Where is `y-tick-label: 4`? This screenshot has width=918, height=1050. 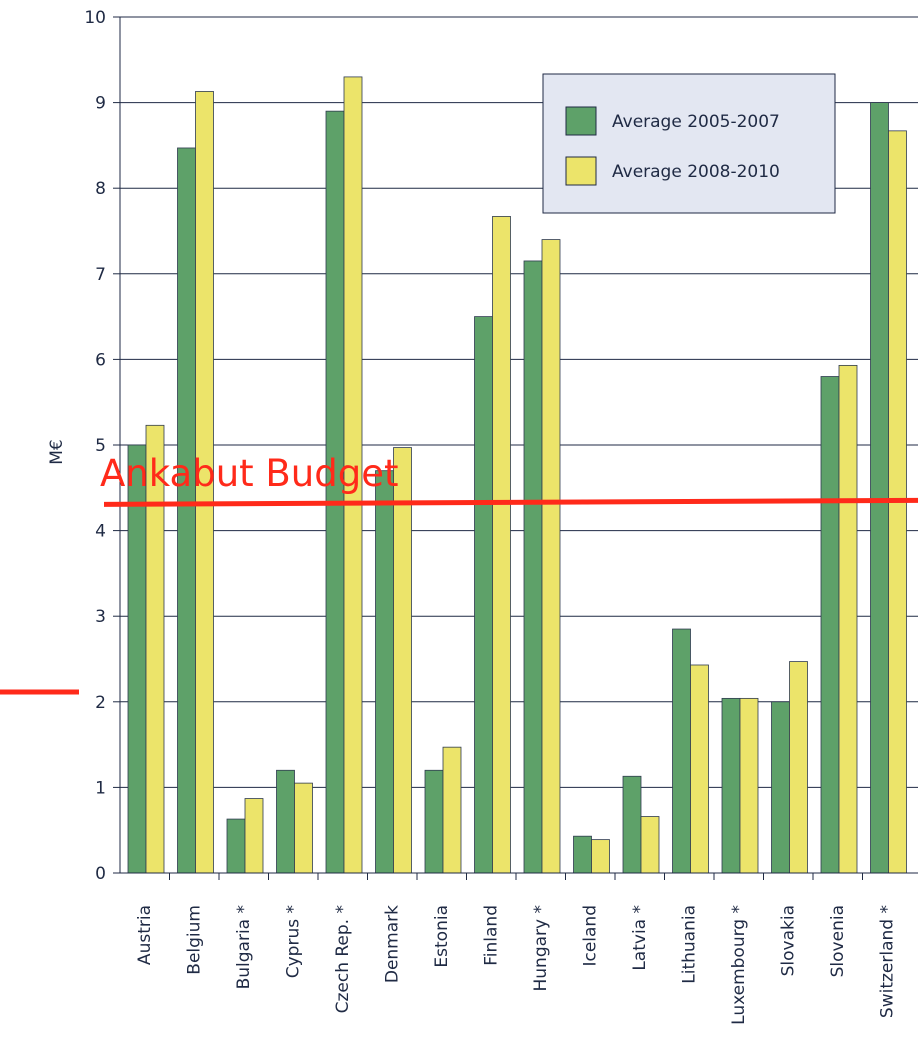 y-tick-label: 4 is located at coordinates (100, 532).